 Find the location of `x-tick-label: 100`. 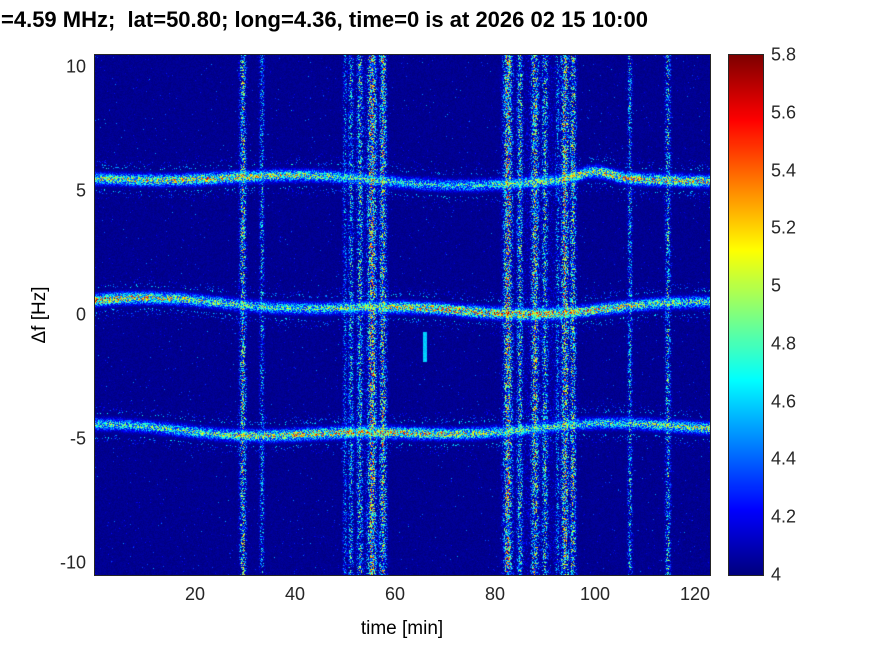

x-tick-label: 100 is located at coordinates (595, 594).